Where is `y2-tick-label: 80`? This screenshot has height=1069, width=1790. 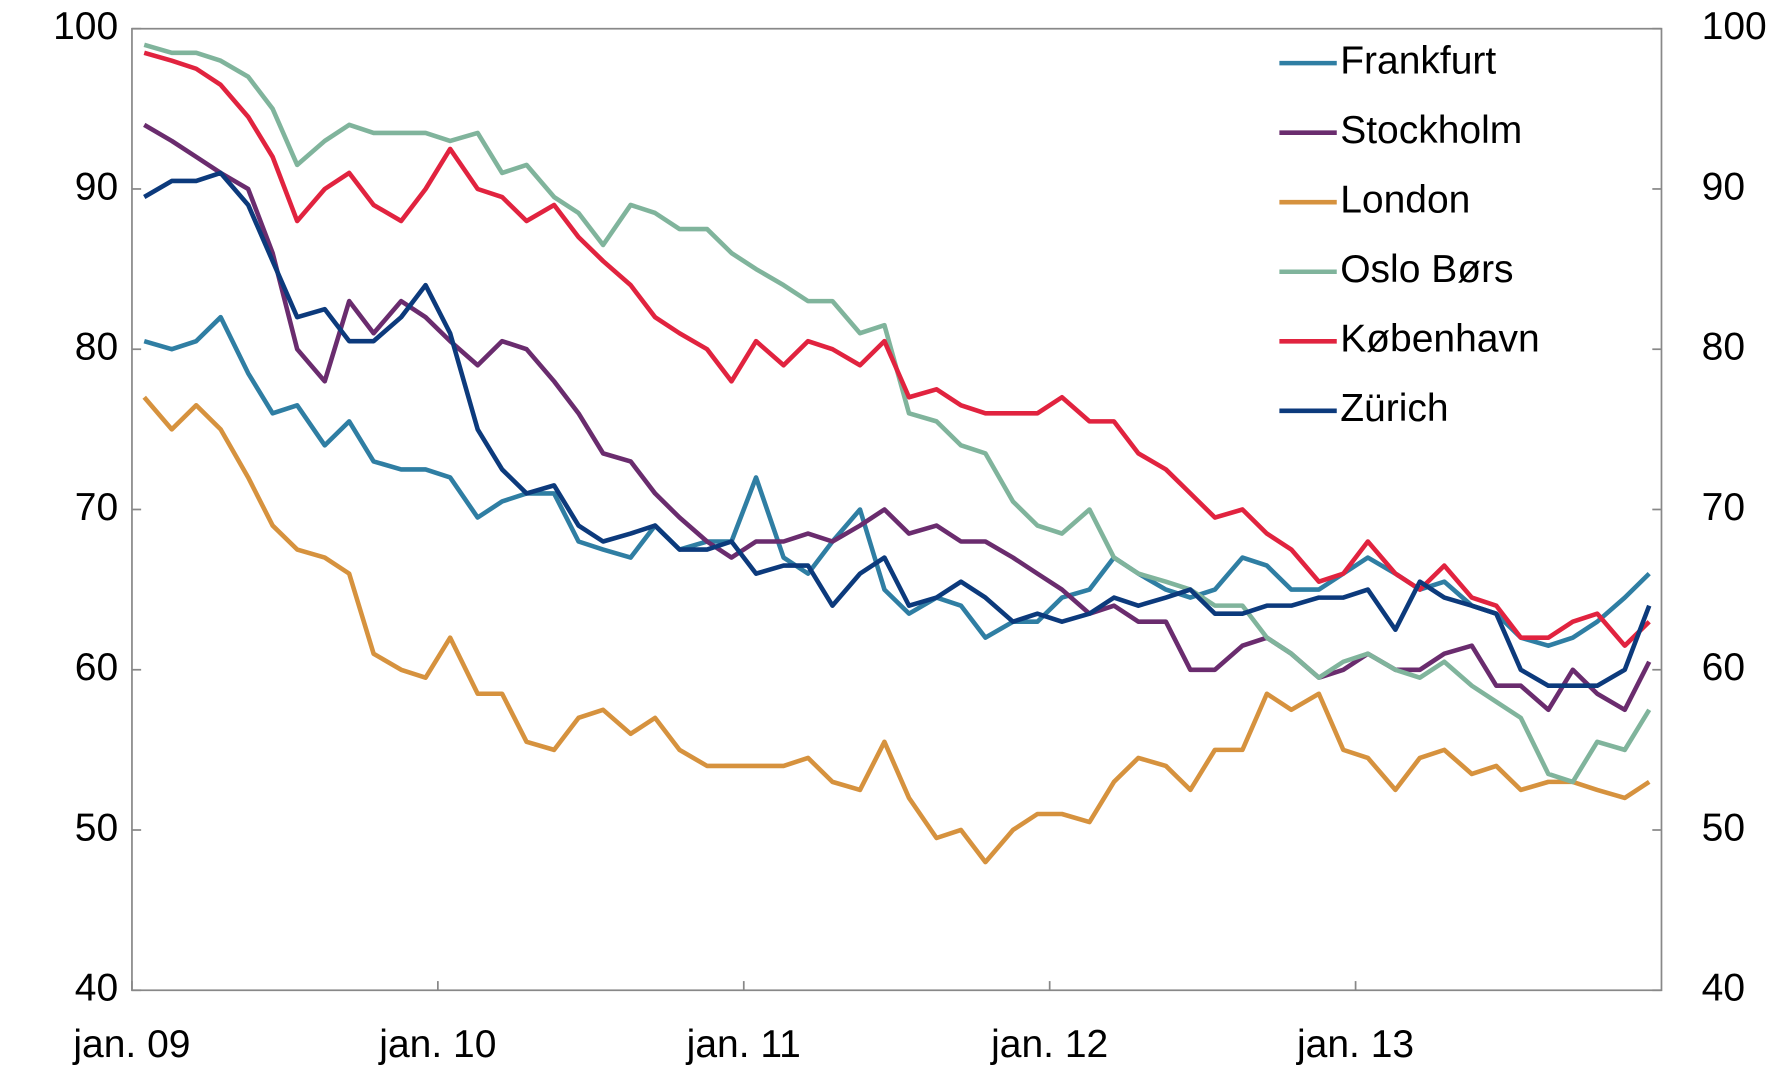
y2-tick-label: 80 is located at coordinates (1723, 347).